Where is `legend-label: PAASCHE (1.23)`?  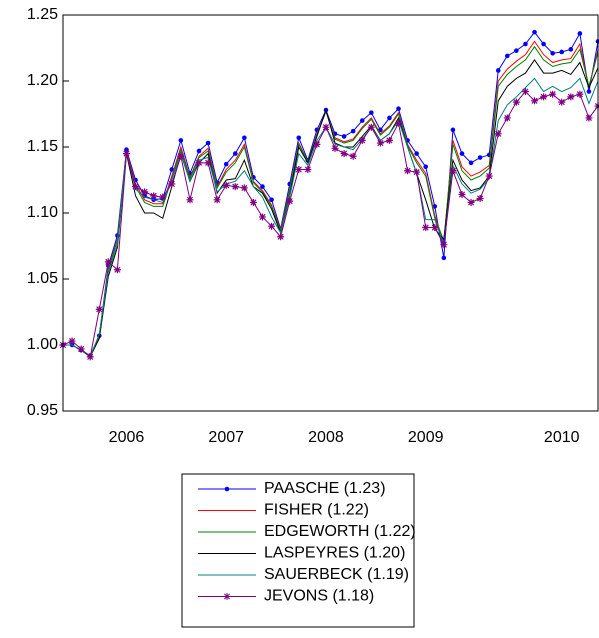
legend-label: PAASCHE (1.23) is located at coordinates (325, 488).